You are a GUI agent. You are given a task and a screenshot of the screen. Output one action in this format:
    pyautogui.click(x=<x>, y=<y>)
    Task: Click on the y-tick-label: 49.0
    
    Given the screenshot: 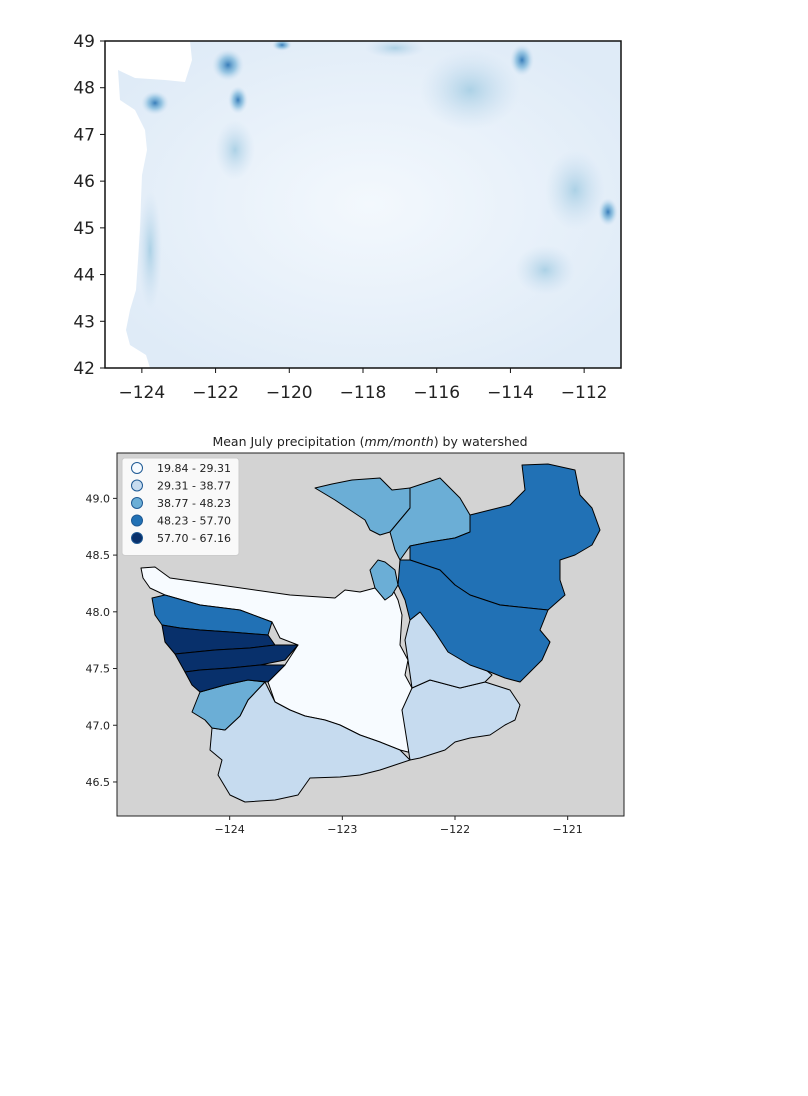 What is the action you would take?
    pyautogui.click(x=98, y=498)
    